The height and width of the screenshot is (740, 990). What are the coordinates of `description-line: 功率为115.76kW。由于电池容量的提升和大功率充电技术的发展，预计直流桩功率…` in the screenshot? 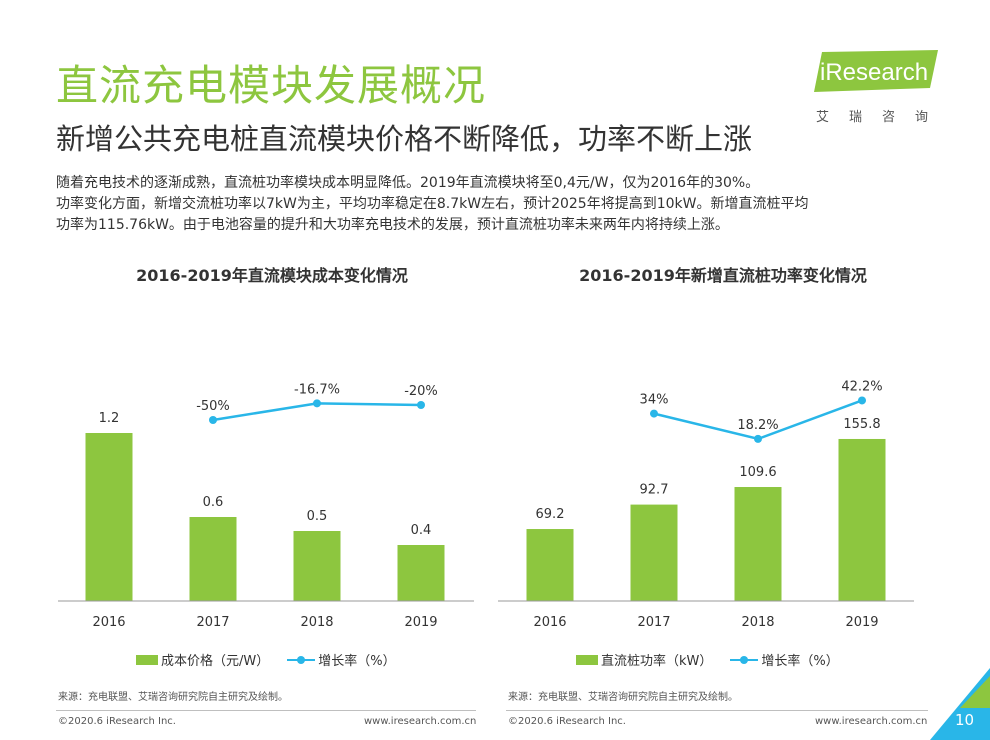 It's located at (392, 225).